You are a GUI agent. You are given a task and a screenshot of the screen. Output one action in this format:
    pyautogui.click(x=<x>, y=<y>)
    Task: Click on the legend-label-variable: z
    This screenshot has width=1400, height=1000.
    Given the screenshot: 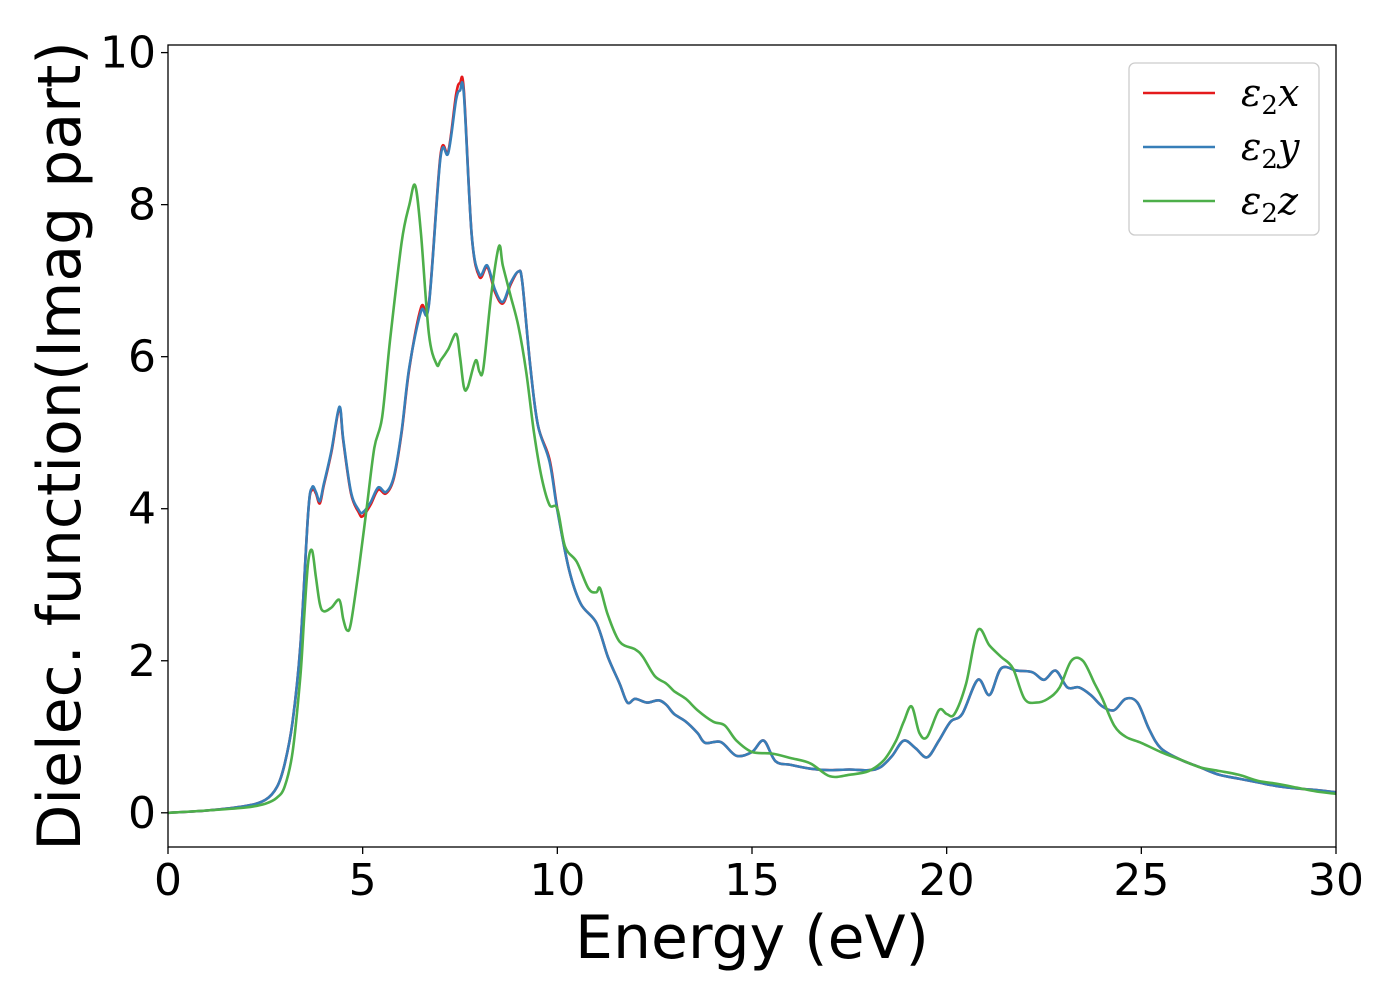 What is the action you would take?
    pyautogui.click(x=1288, y=201)
    